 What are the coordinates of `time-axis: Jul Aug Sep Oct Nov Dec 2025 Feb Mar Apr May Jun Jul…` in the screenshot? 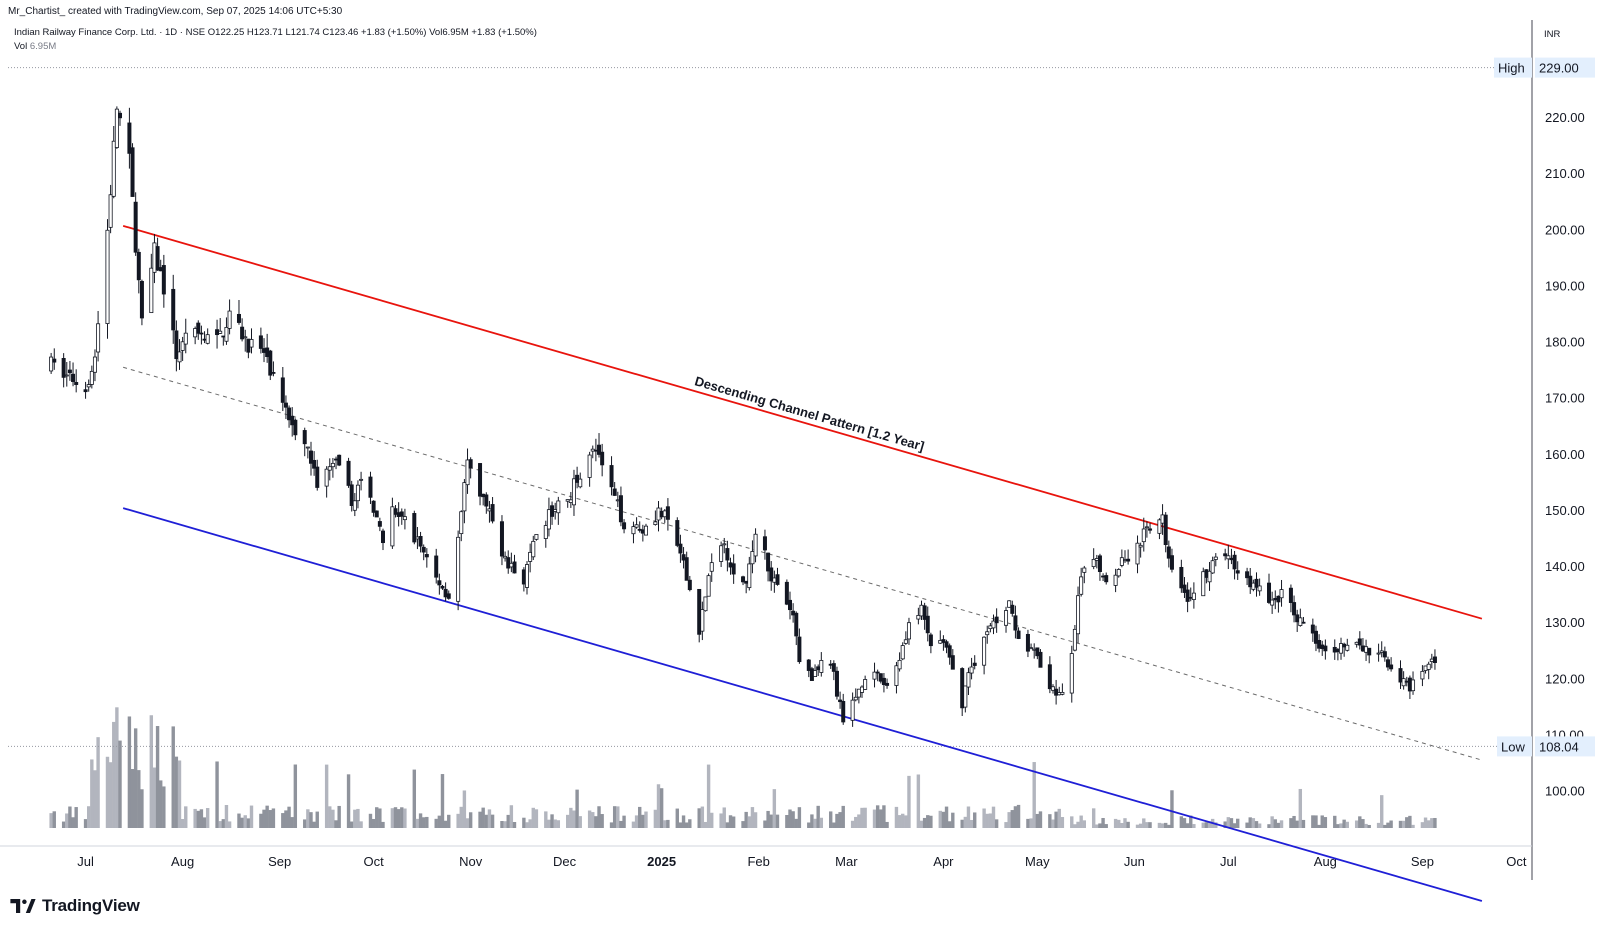 It's located at (802, 861).